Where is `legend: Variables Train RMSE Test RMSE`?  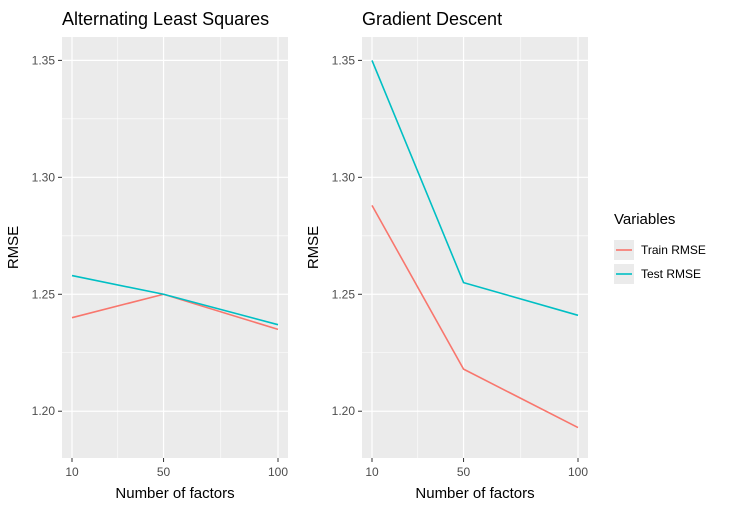 legend: Variables Train RMSE Test RMSE is located at coordinates (660, 247).